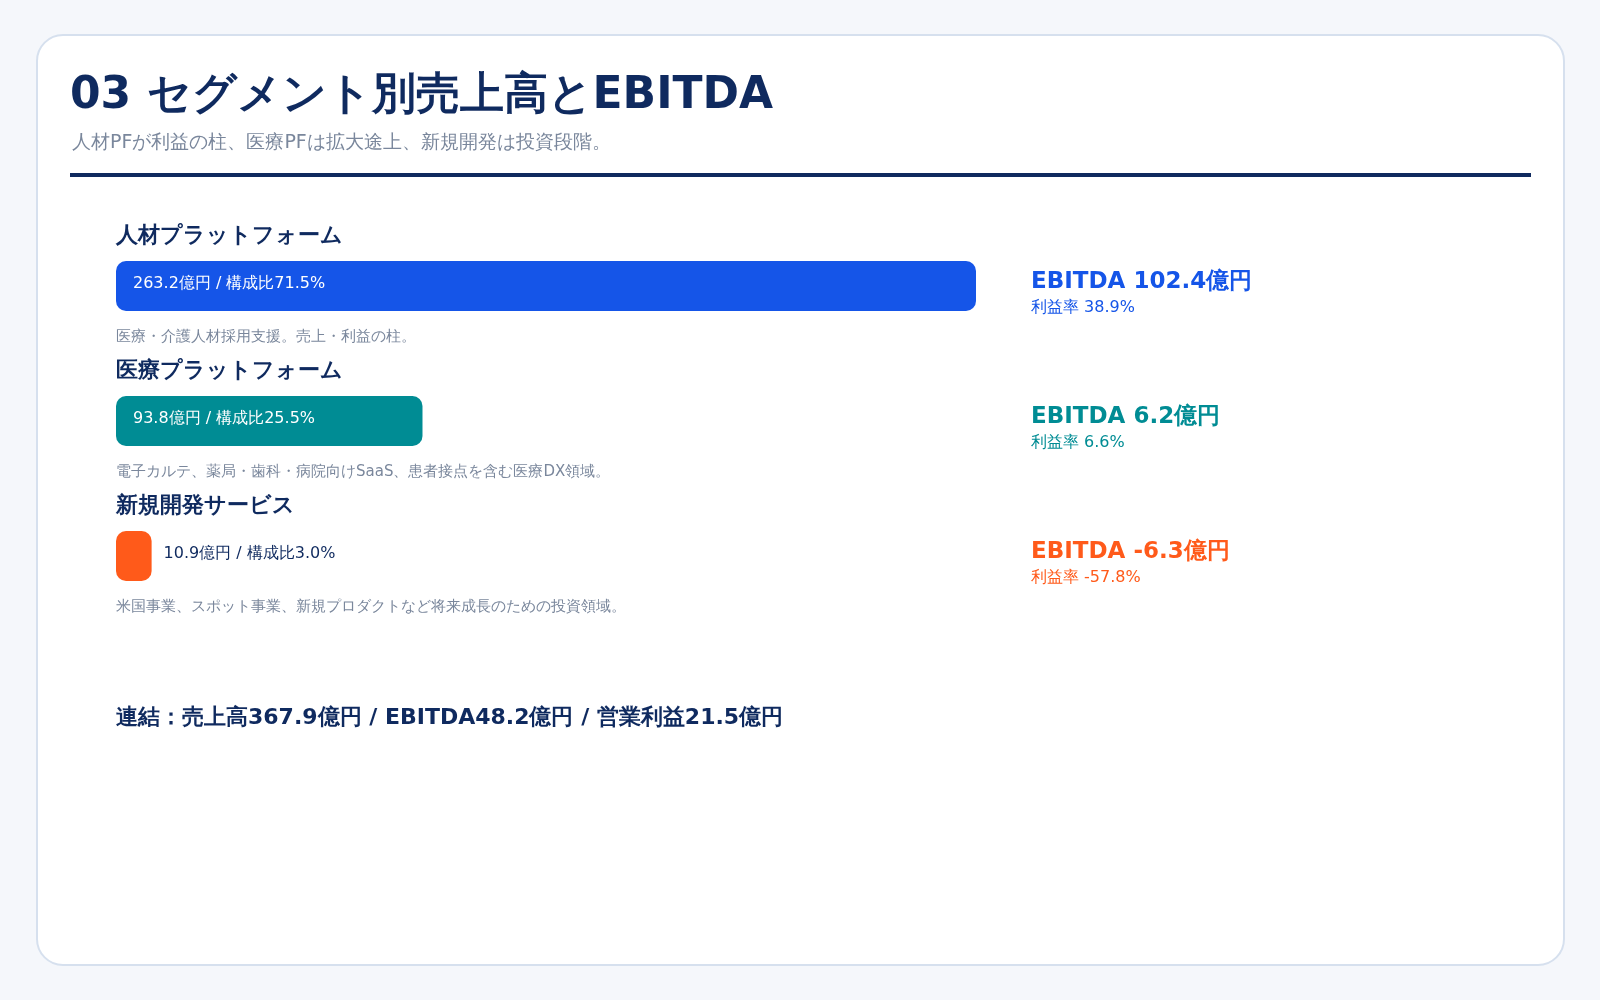 The height and width of the screenshot is (1000, 1600). What do you see at coordinates (1083, 306) in the screenshot?
I see `text: 利益率 38.9%` at bounding box center [1083, 306].